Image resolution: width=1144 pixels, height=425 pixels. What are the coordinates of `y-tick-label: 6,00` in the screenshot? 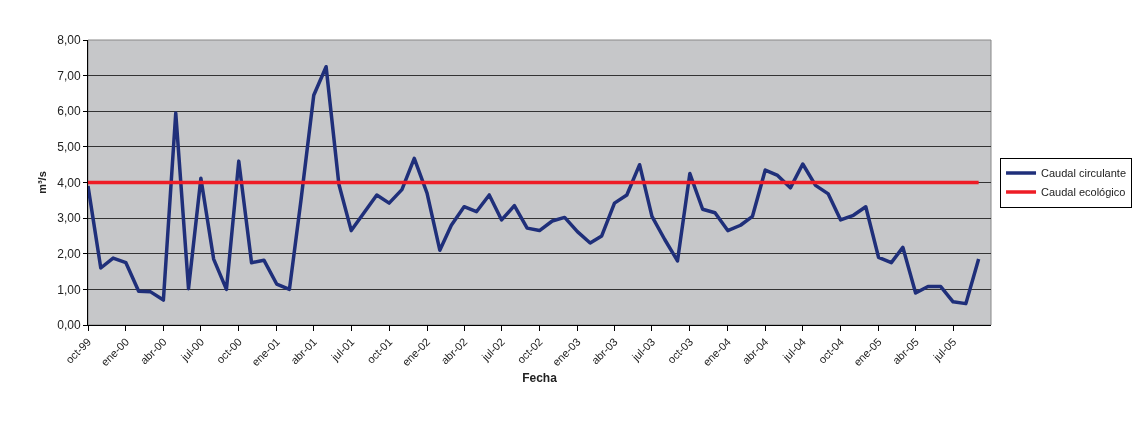 It's located at (69, 111).